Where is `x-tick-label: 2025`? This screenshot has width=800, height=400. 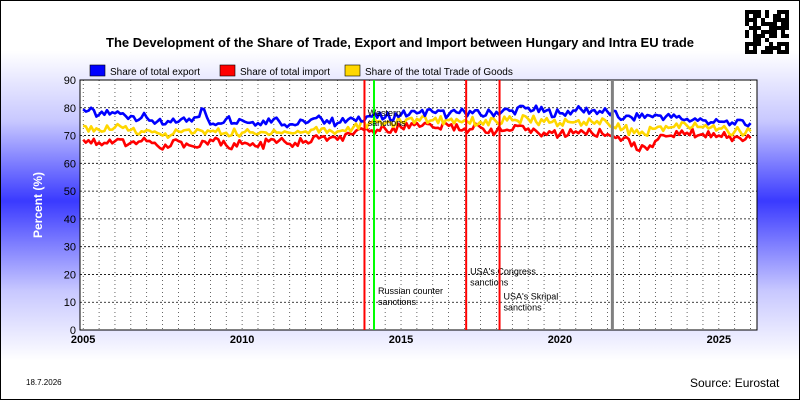 x-tick-label: 2025 is located at coordinates (719, 340).